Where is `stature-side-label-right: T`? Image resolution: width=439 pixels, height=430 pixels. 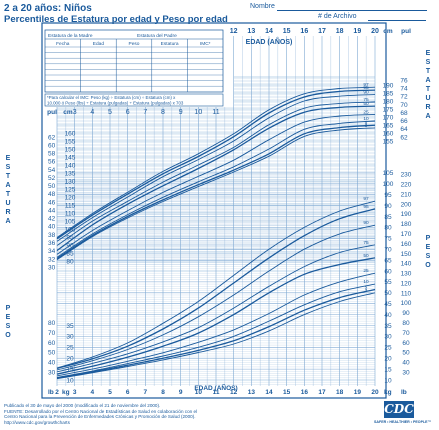 stature-side-label-right: T is located at coordinates (428, 71).